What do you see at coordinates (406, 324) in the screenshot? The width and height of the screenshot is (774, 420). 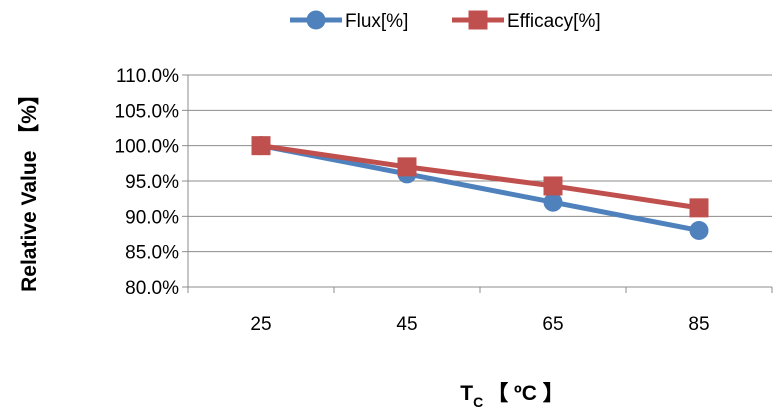 I see `x-tick-label: 45` at bounding box center [406, 324].